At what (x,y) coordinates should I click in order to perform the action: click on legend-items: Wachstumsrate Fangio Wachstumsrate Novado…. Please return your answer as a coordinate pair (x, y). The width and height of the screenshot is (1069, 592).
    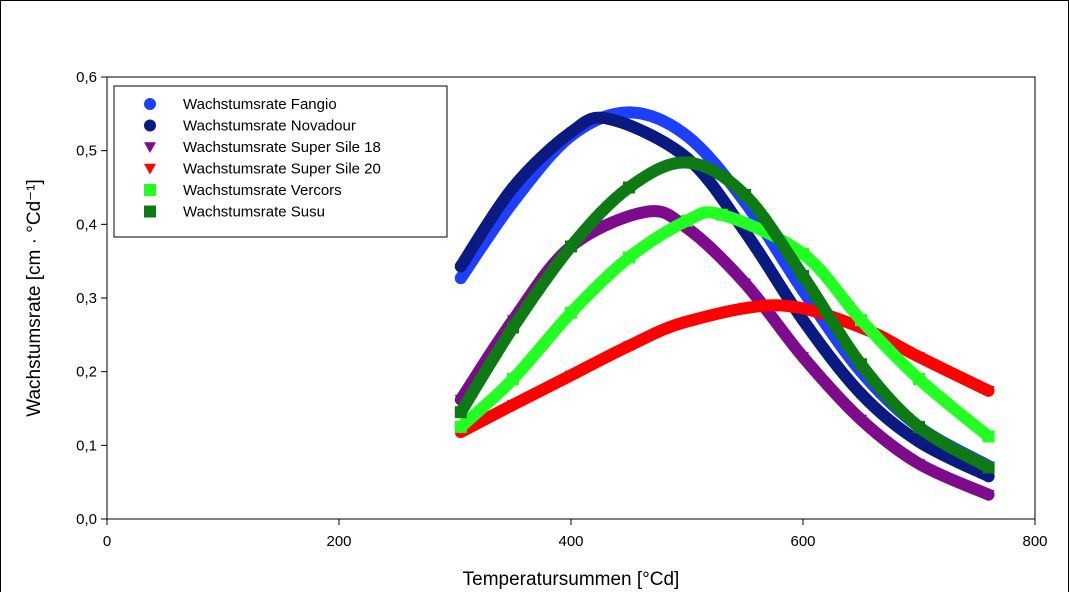
    Looking at the image, I should click on (262, 158).